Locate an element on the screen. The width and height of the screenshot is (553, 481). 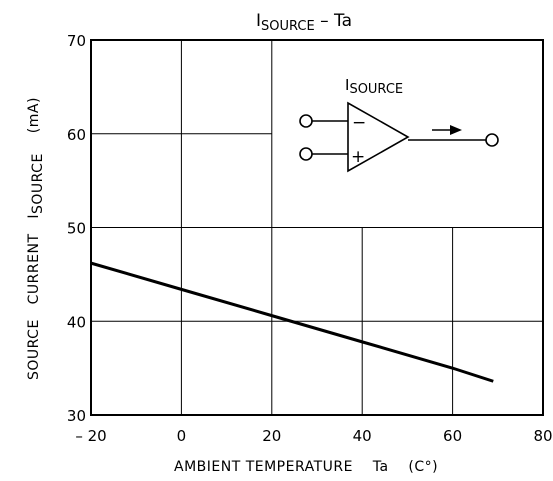
inset-label-sub: SOURCE is located at coordinates (376, 89).